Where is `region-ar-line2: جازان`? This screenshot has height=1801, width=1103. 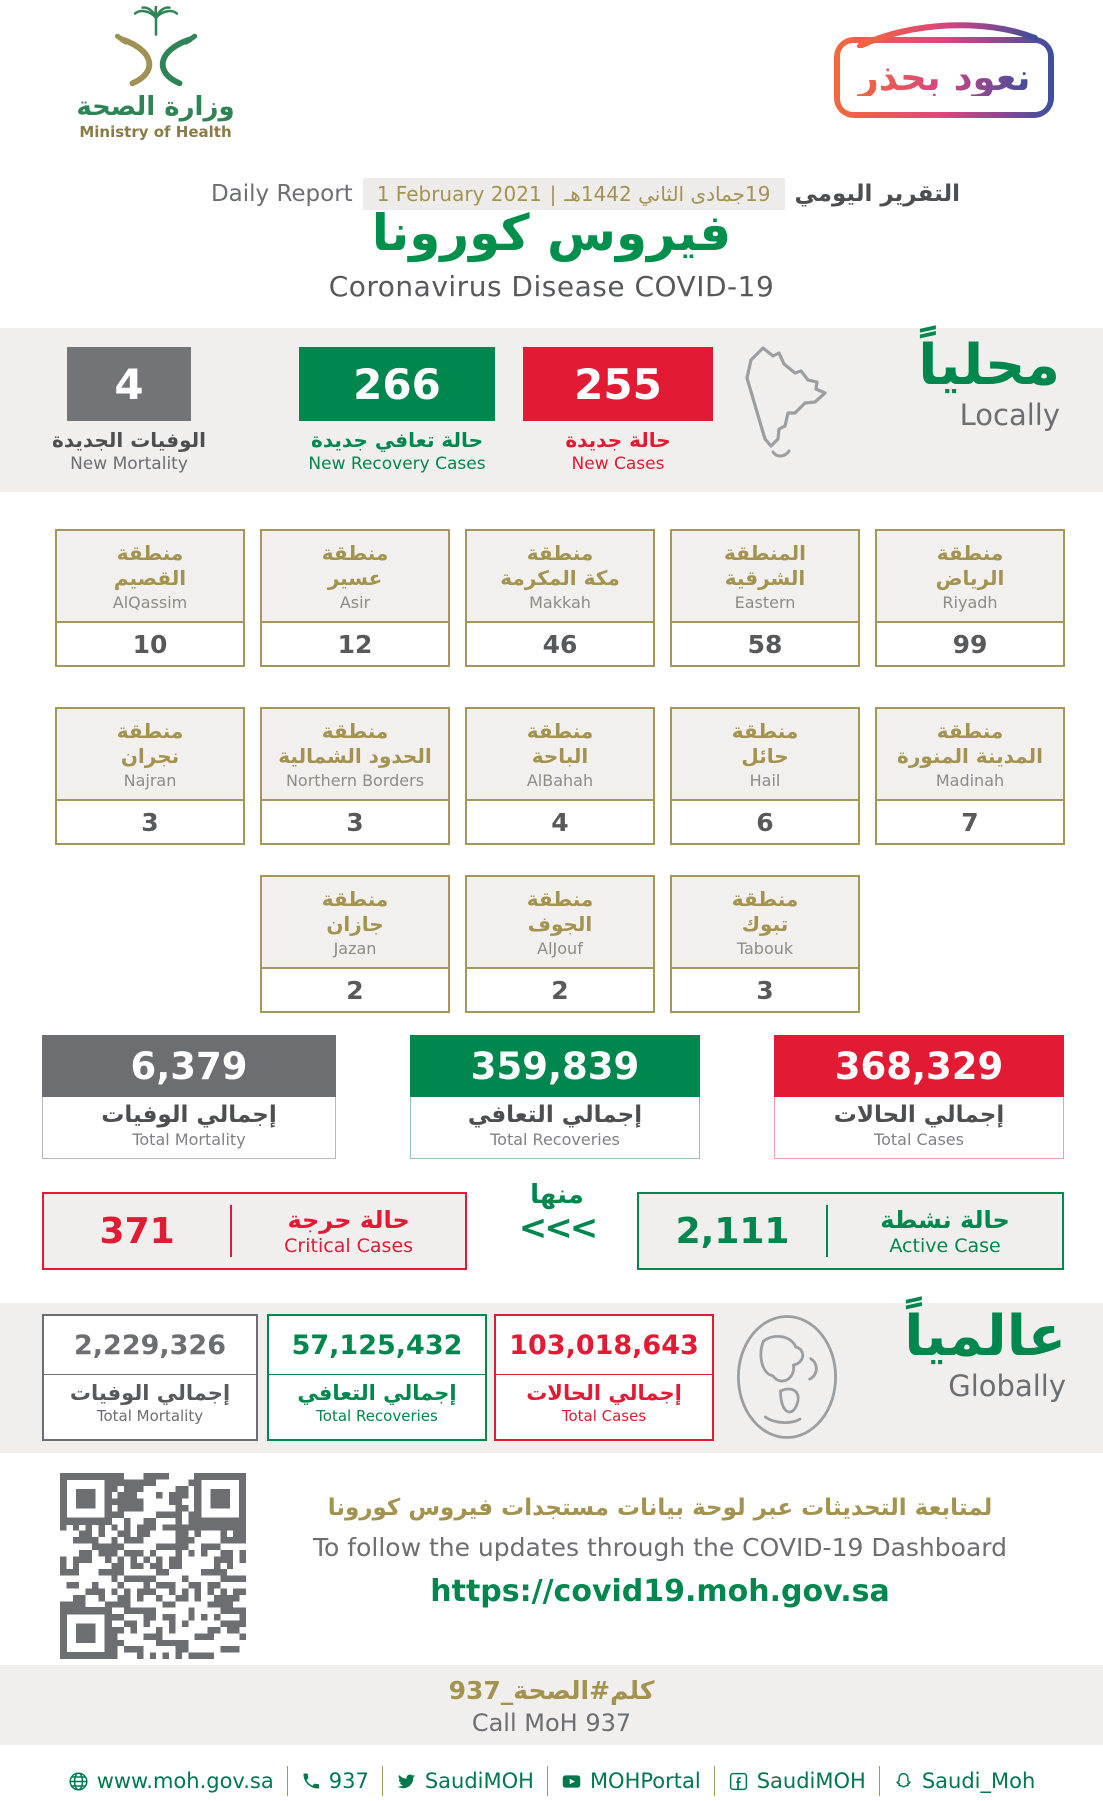 region-ar-line2: جازان is located at coordinates (355, 923).